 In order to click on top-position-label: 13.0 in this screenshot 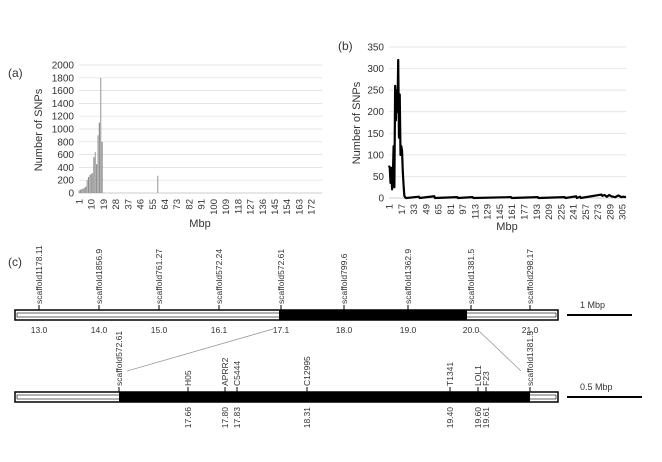, I will do `click(39, 330)`.